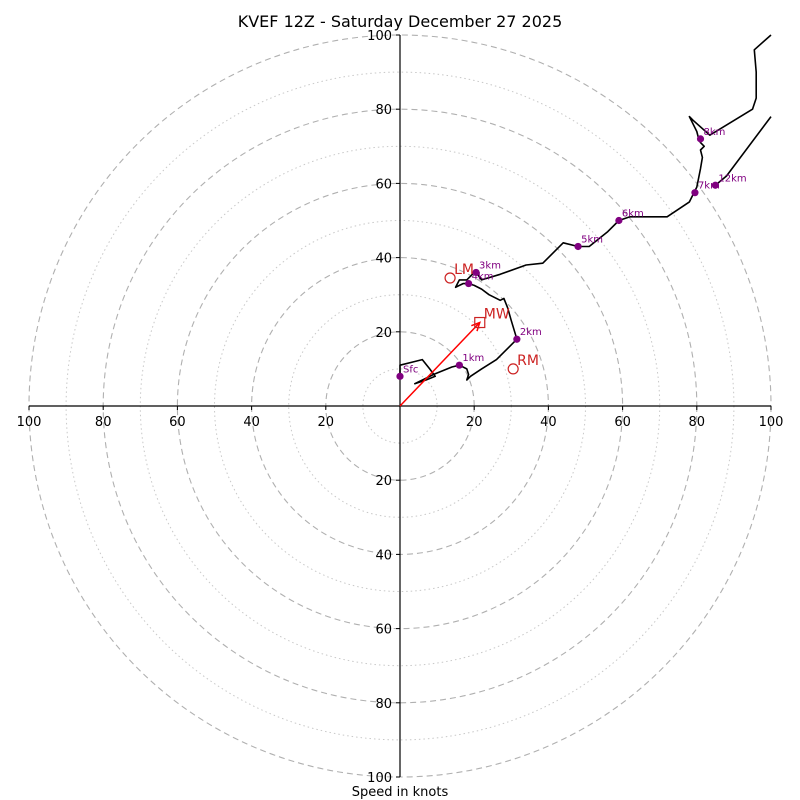 The width and height of the screenshot is (800, 800). What do you see at coordinates (633, 214) in the screenshot?
I see `height-label-6km: 6km` at bounding box center [633, 214].